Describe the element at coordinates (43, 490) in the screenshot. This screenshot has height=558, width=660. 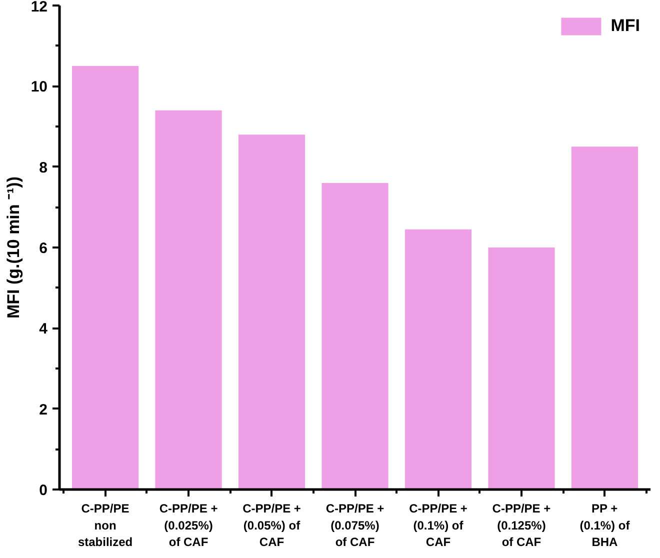
I see `y-tick-label: 0` at that location.